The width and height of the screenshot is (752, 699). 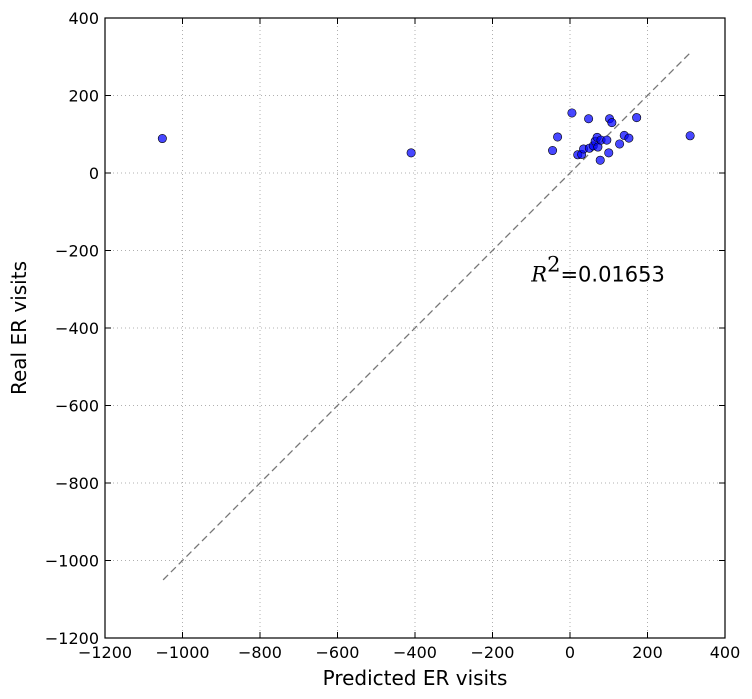 I want to click on y-tick-label: −400, so click(x=77, y=328).